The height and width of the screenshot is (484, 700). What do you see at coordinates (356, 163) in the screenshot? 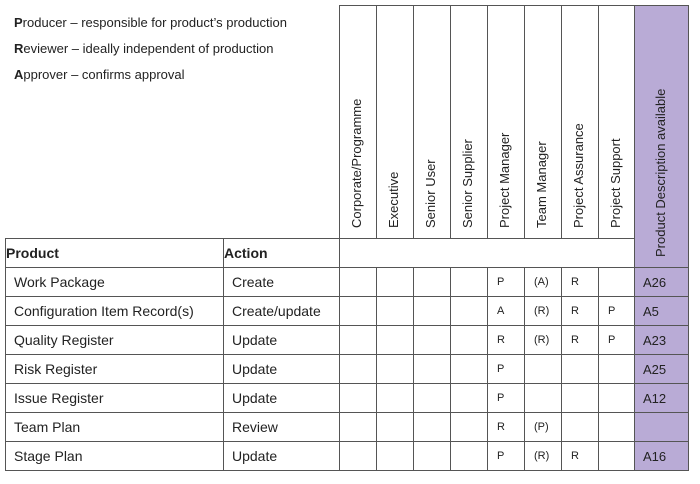
I see `role-header-label: Corporate/Programme` at bounding box center [356, 163].